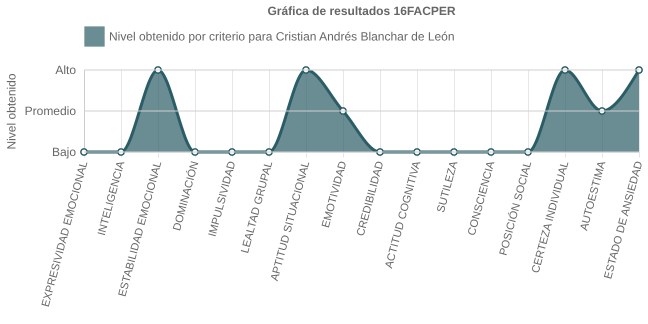 This screenshot has width=648, height=324. Describe the element at coordinates (64, 152) in the screenshot. I see `ref-line-label: Bajo` at that location.